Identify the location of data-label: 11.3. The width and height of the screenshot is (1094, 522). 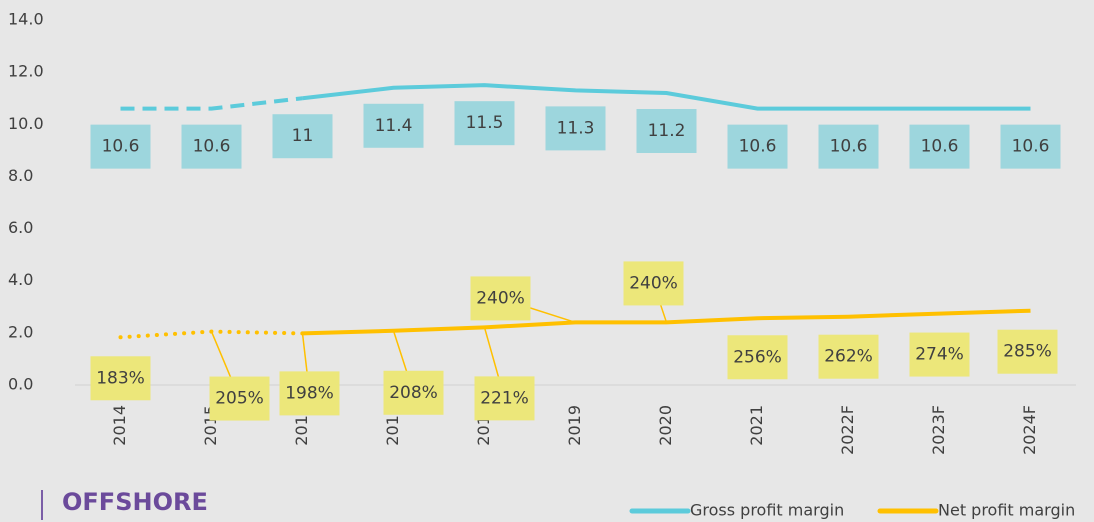
(576, 128).